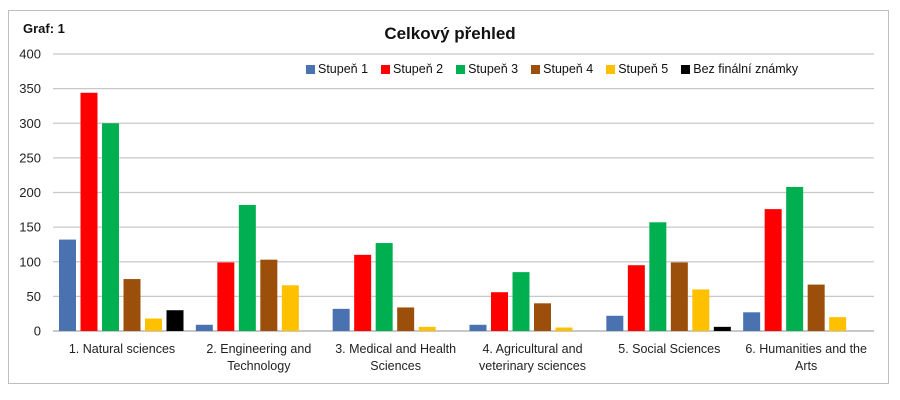 The image size is (900, 400). I want to click on x-category-label: 4. Agricultural and veterinary sciences, so click(532, 357).